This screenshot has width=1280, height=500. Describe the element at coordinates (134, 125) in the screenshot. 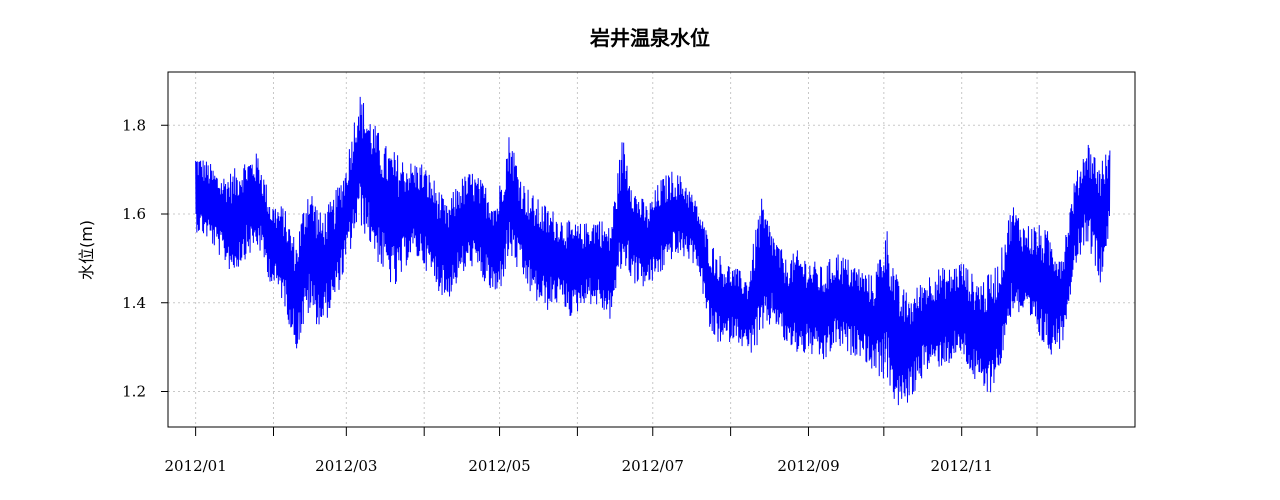

I see `y-tick-label: 1.8` at that location.